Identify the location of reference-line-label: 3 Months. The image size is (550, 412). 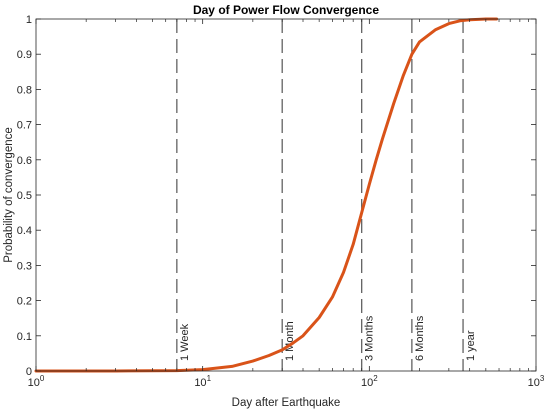
(370, 338).